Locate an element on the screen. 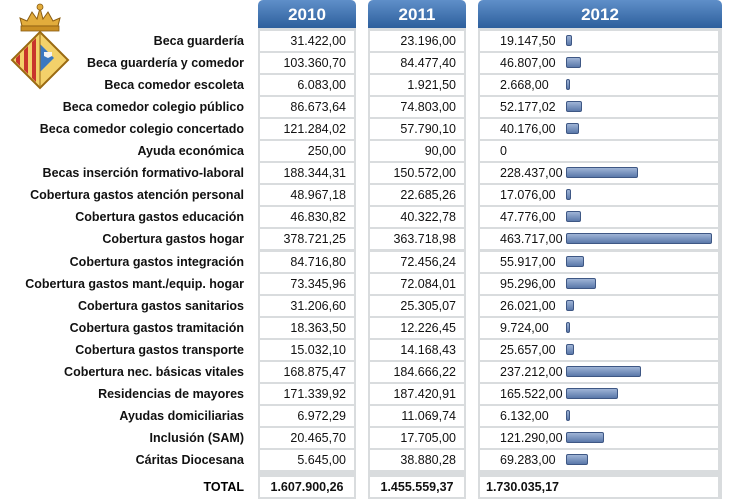 The height and width of the screenshot is (500, 730). cell-2010: 378.721,25 is located at coordinates (307, 239).